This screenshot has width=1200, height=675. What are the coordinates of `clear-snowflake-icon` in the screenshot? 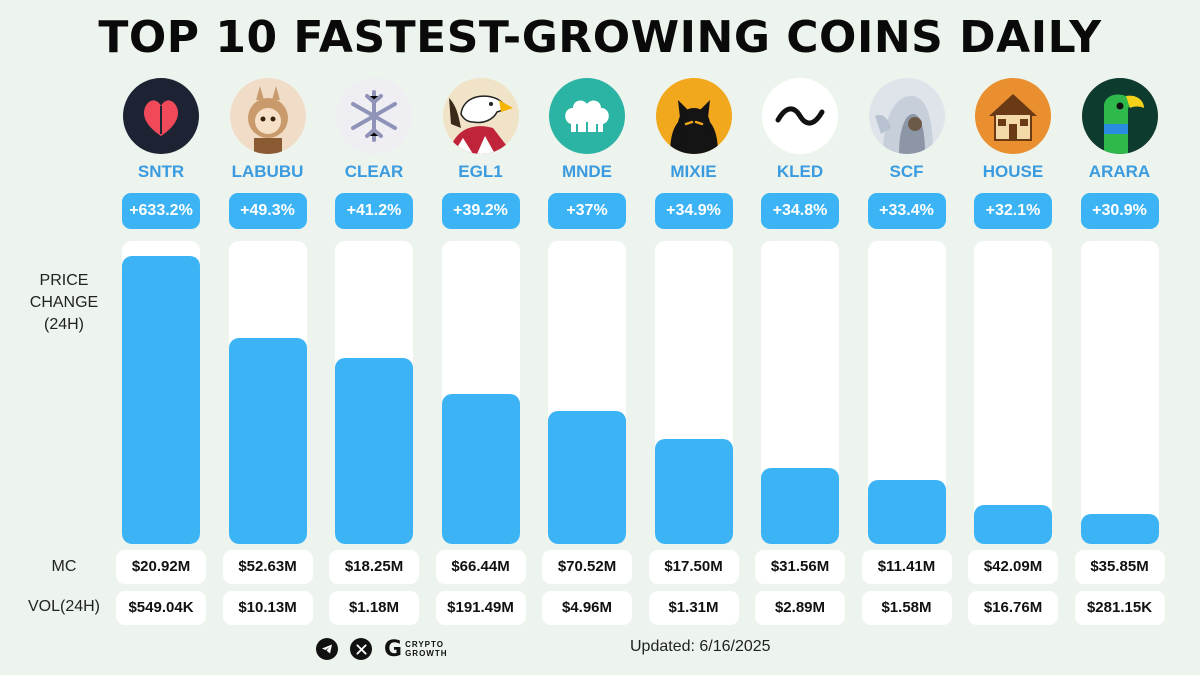 It's located at (374, 116).